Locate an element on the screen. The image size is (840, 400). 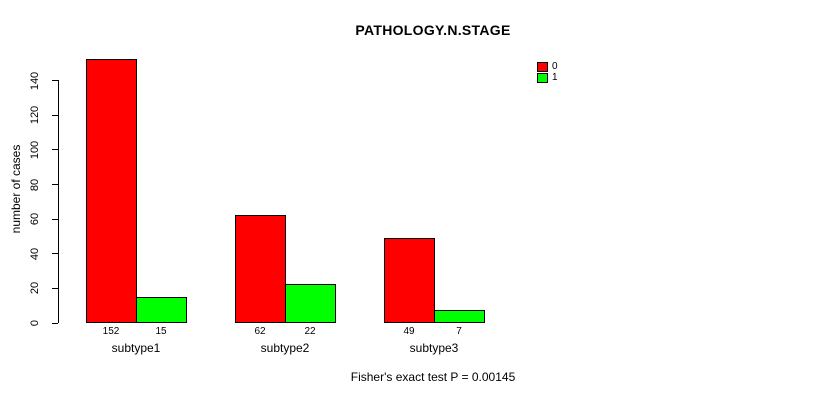
bar-value-label-subtype2-series-0: 62 is located at coordinates (260, 331).